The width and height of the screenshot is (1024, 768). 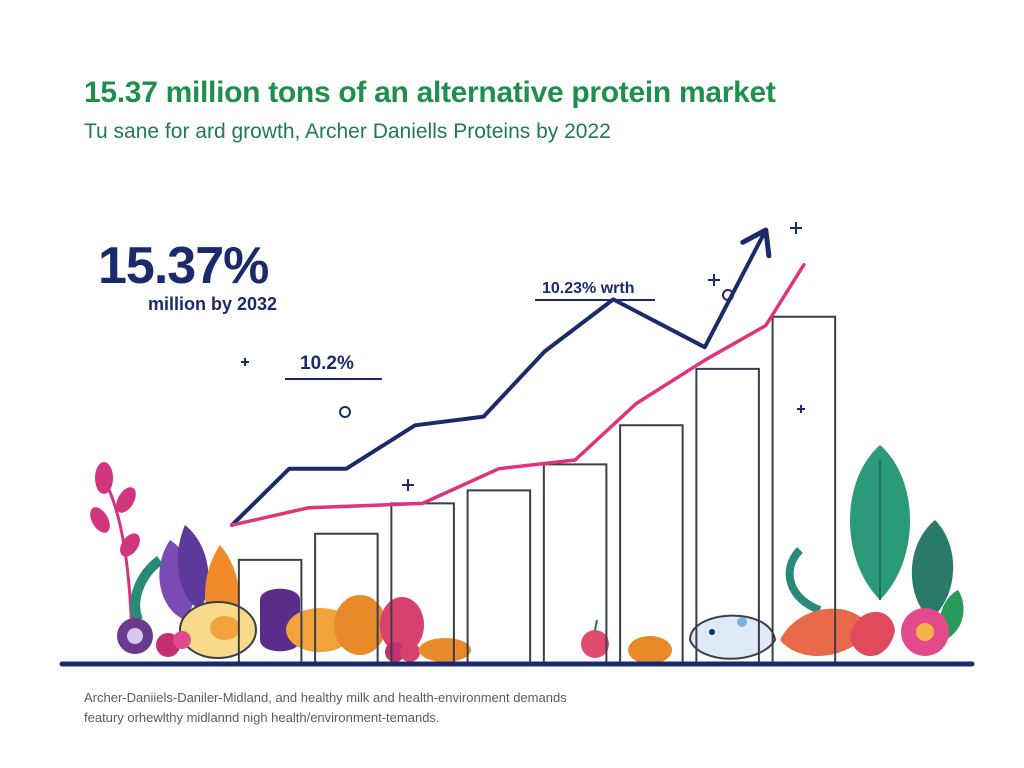 What do you see at coordinates (327, 363) in the screenshot?
I see `annotation-small-stat: 10.2%` at bounding box center [327, 363].